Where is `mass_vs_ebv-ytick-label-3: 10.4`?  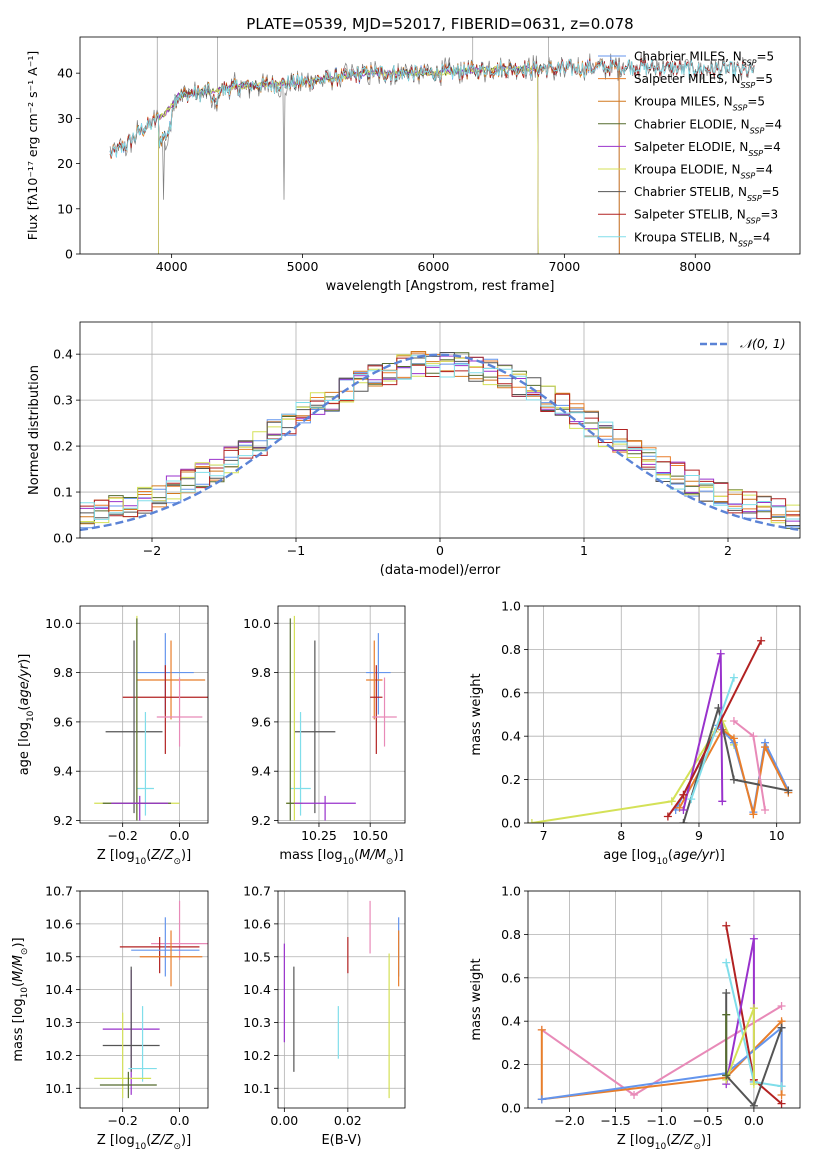 mass_vs_ebv-ytick-label-3: 10.4 is located at coordinates (257, 989).